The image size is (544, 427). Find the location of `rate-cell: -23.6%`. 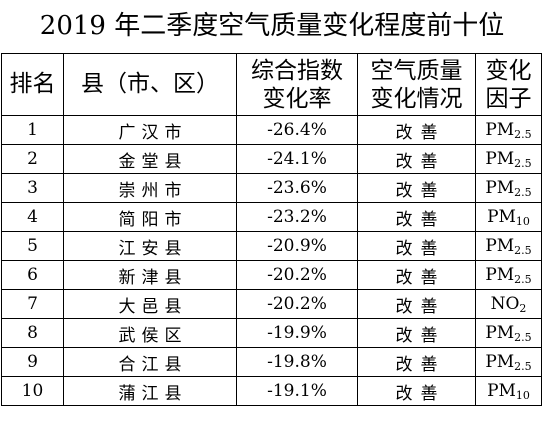

rate-cell: -23.6% is located at coordinates (297, 188).